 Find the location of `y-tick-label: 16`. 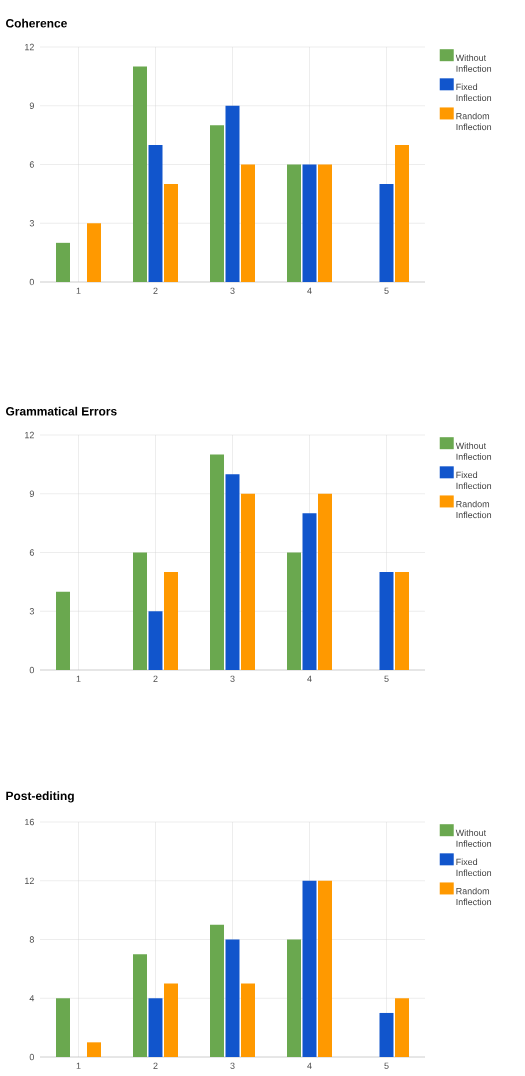

y-tick-label: 16 is located at coordinates (29, 822).